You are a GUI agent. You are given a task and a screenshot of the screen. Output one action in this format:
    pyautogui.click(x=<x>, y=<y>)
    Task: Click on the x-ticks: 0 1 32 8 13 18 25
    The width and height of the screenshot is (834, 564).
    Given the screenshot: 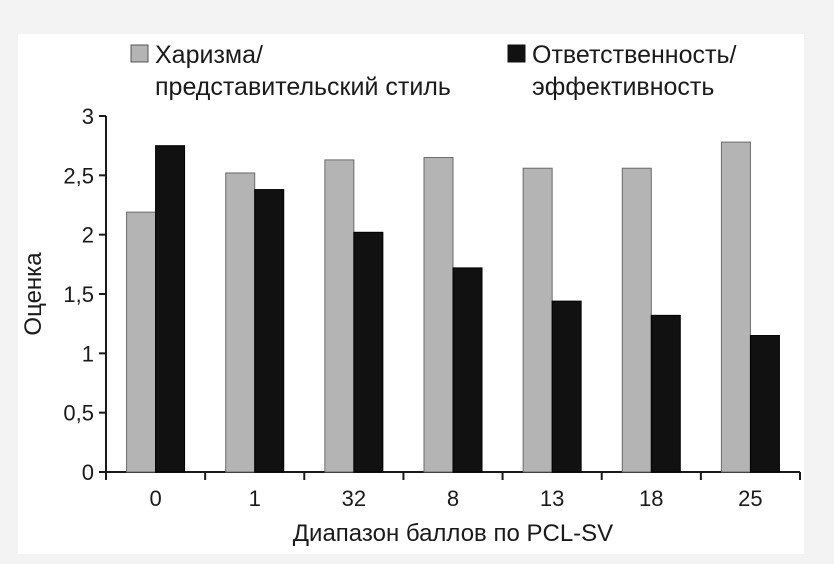 What is the action you would take?
    pyautogui.click(x=453, y=491)
    